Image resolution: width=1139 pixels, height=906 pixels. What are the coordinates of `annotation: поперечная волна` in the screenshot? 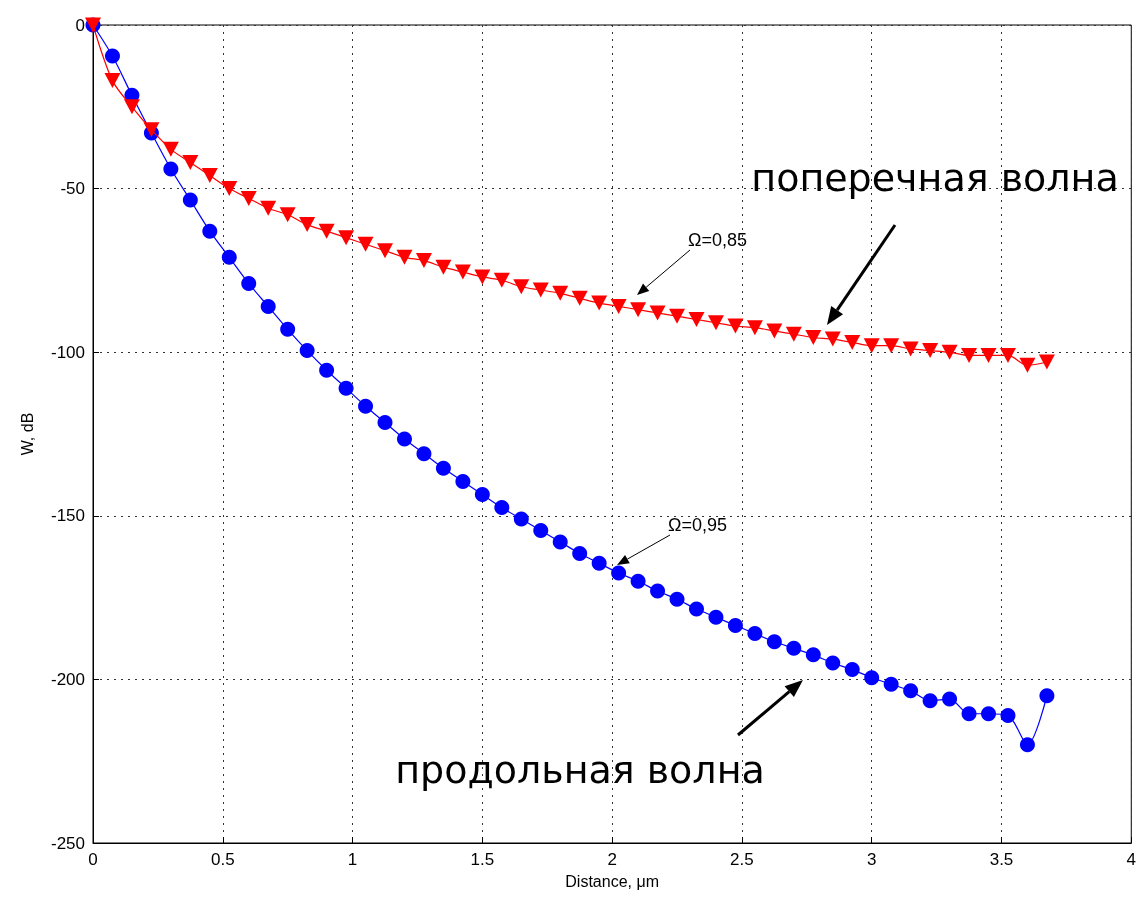 It's located at (935, 178).